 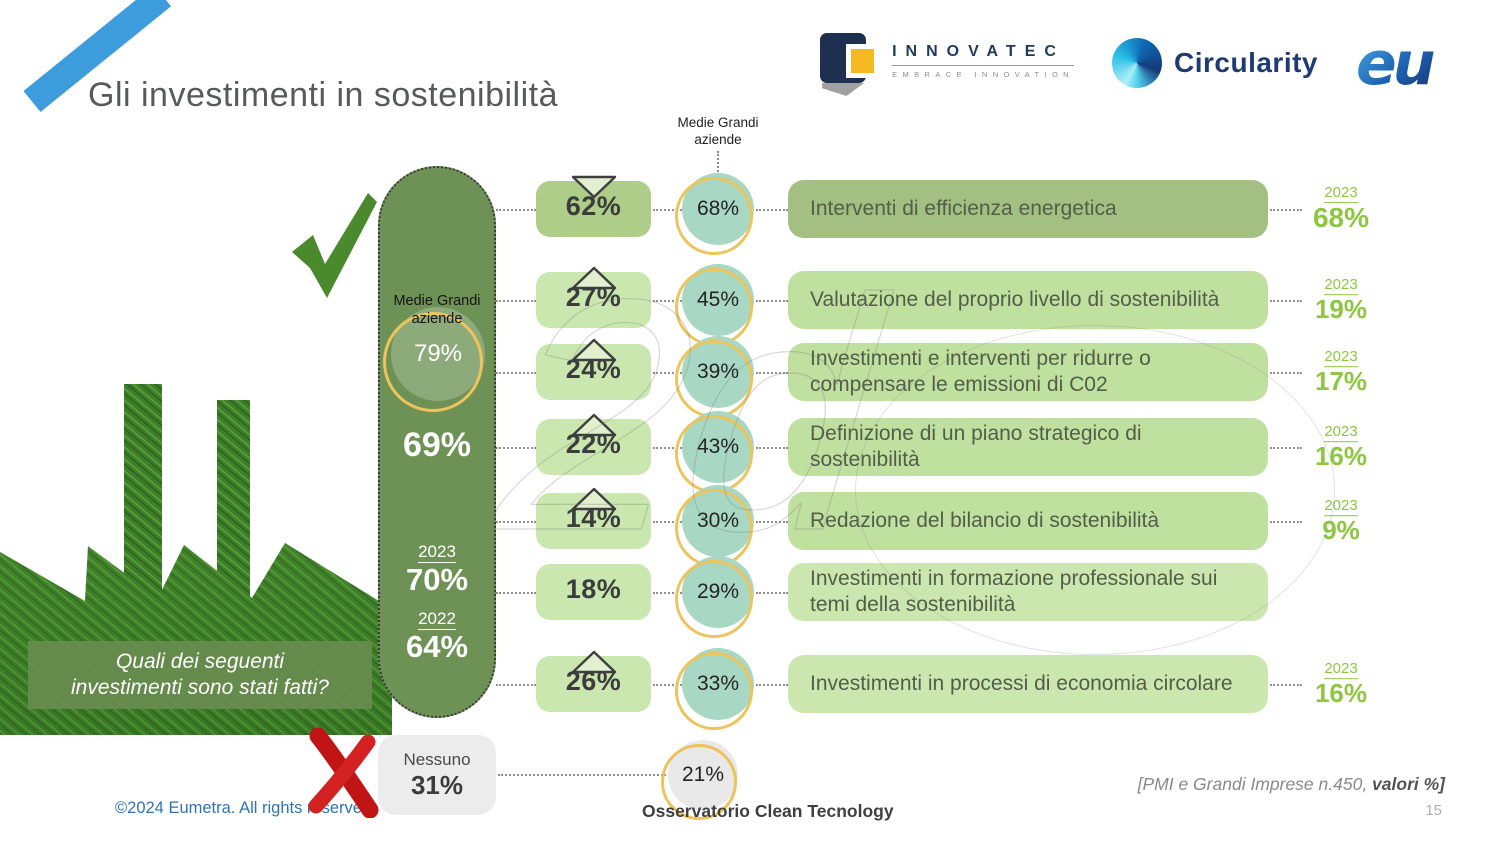 I want to click on summary-year-2022-label: 2022, so click(x=437, y=619).